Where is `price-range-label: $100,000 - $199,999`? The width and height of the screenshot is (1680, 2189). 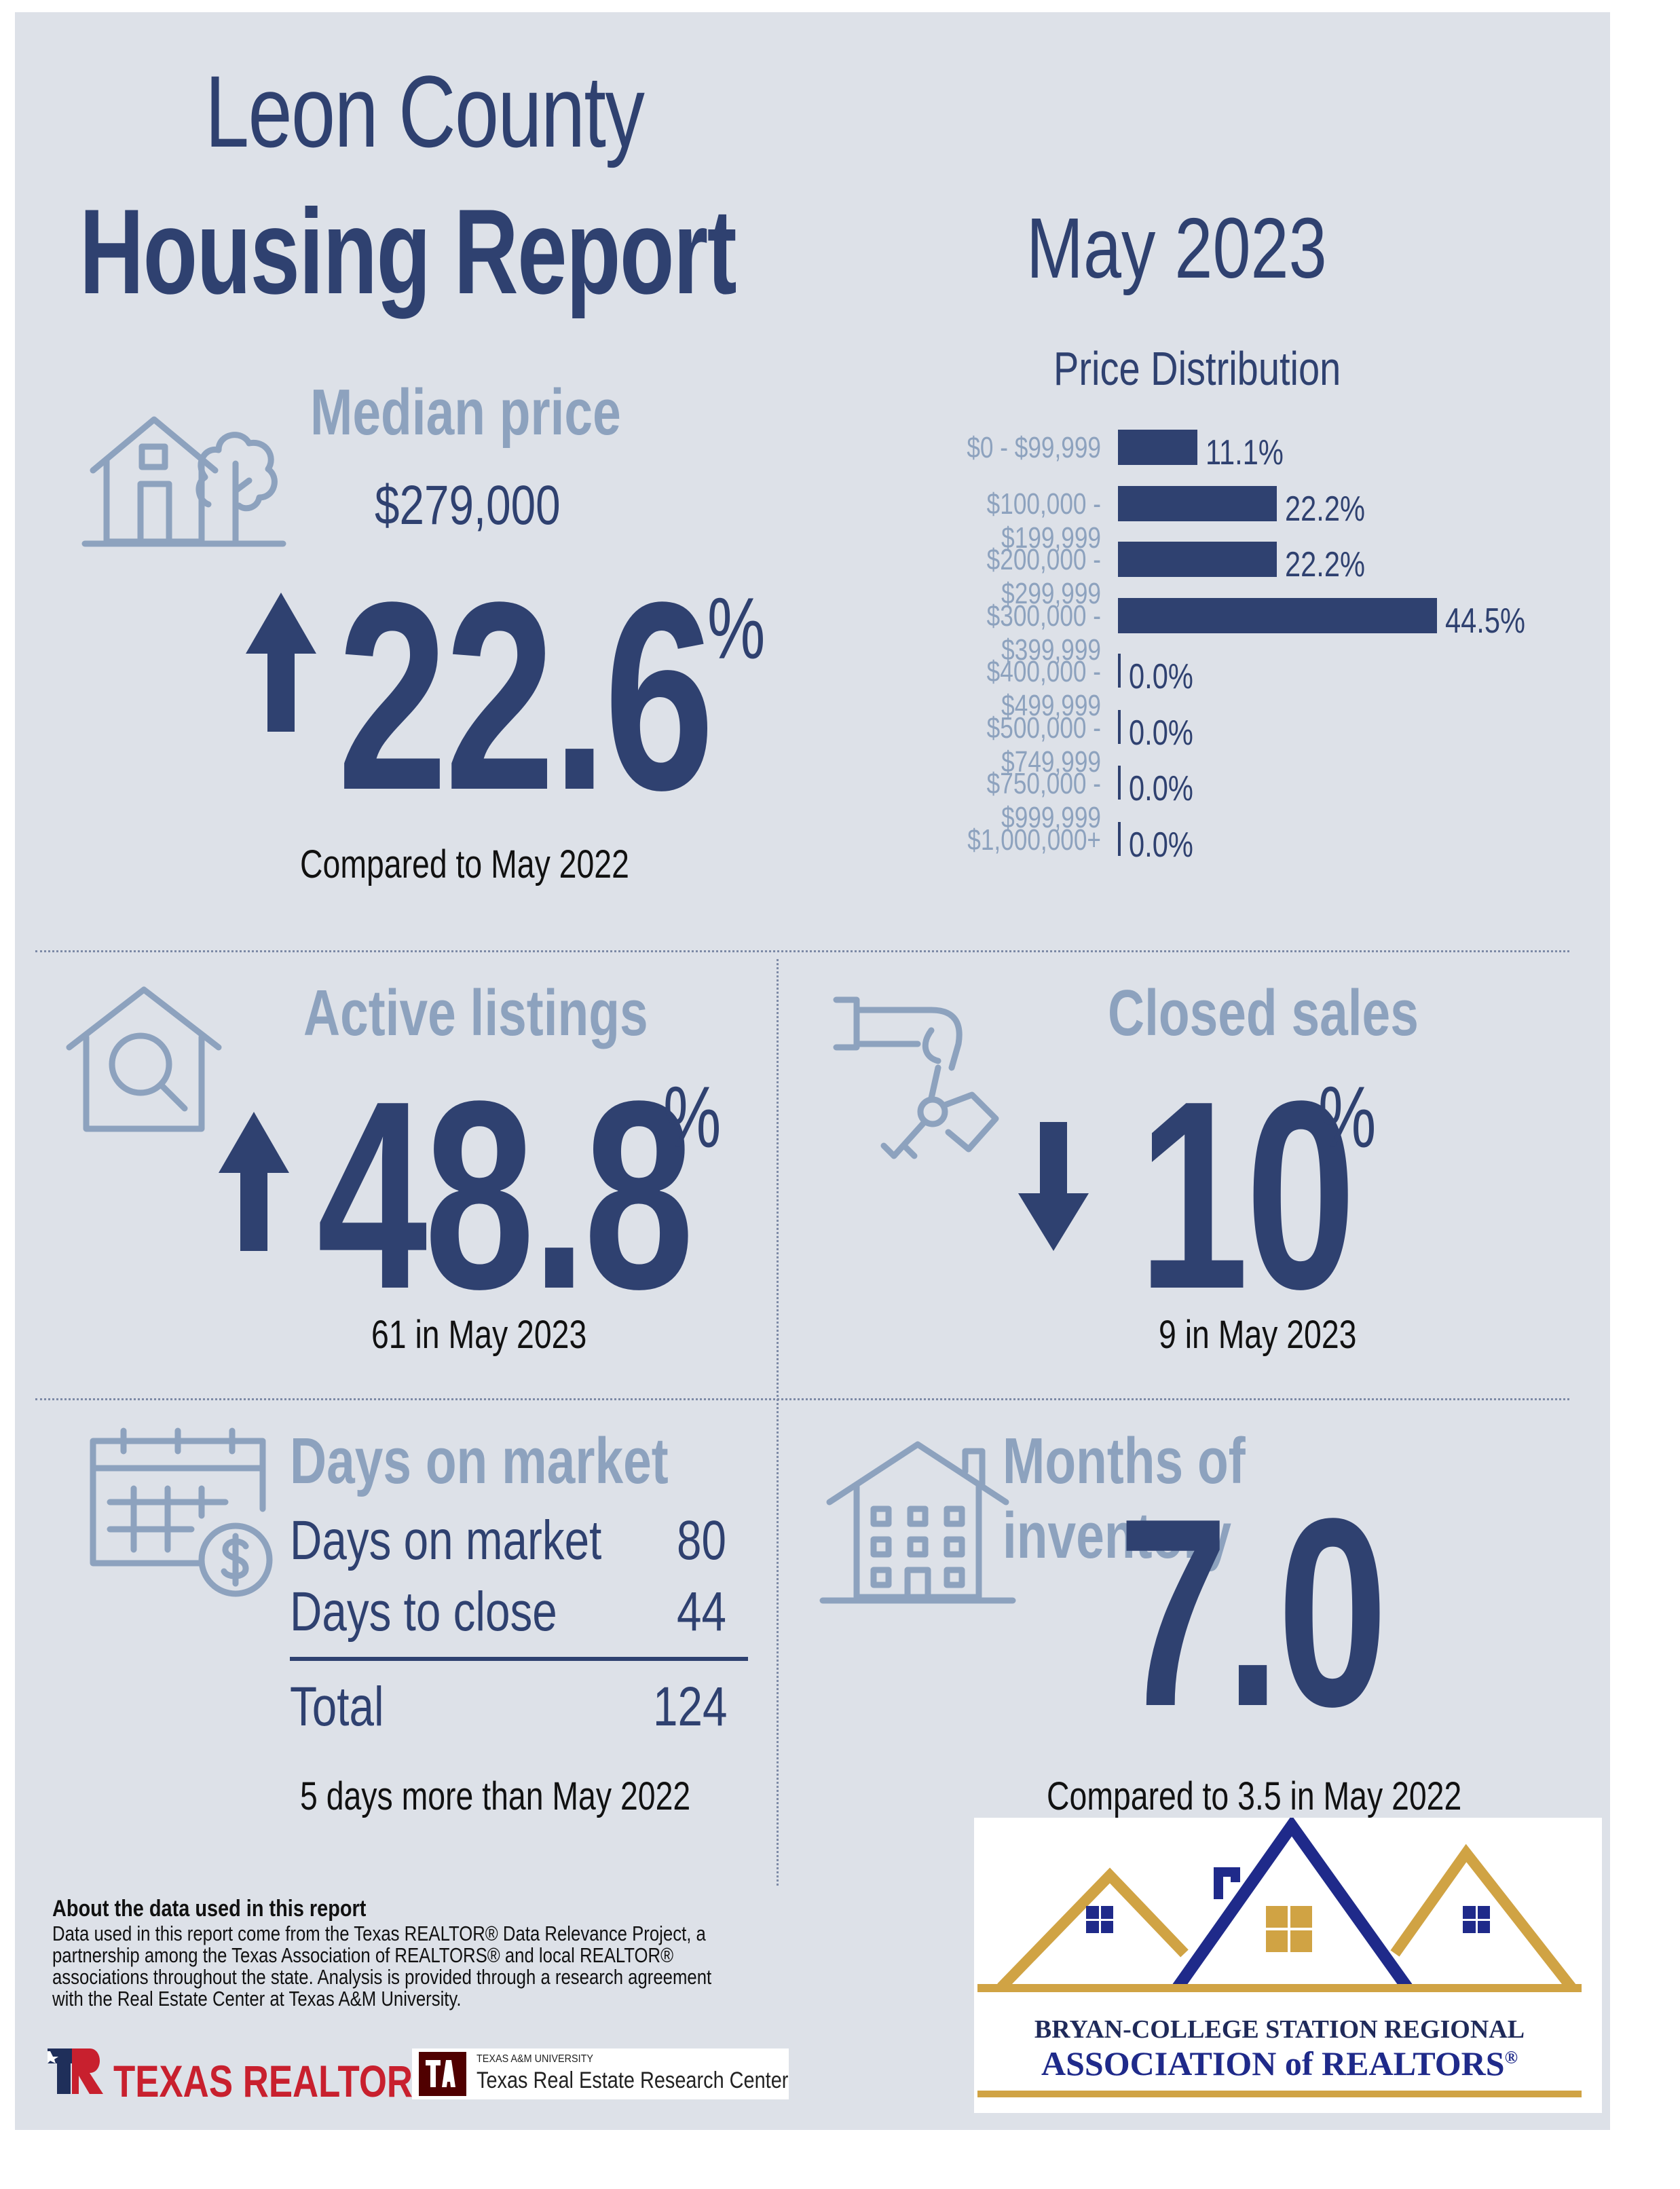 price-range-label: $100,000 - $199,999 is located at coordinates (1044, 521).